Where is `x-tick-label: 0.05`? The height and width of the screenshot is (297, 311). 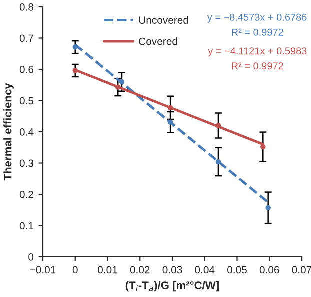 x-tick-label: 0.05 is located at coordinates (237, 270).